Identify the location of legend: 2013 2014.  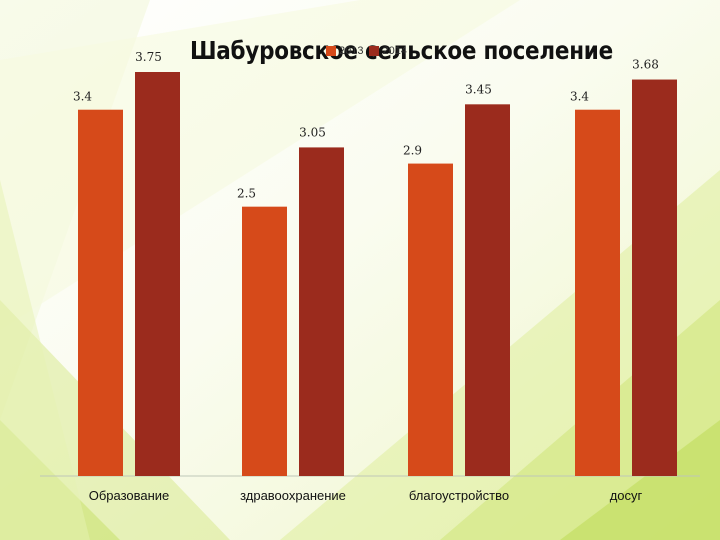
(366, 51).